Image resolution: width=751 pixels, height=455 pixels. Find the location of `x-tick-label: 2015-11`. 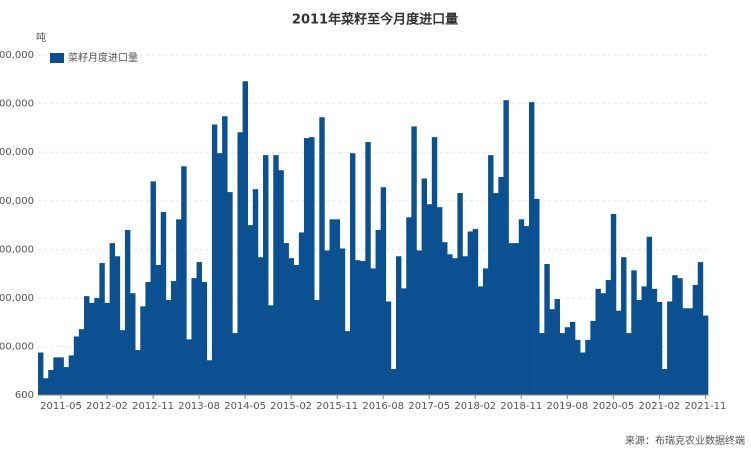

x-tick-label: 2015-11 is located at coordinates (337, 406).